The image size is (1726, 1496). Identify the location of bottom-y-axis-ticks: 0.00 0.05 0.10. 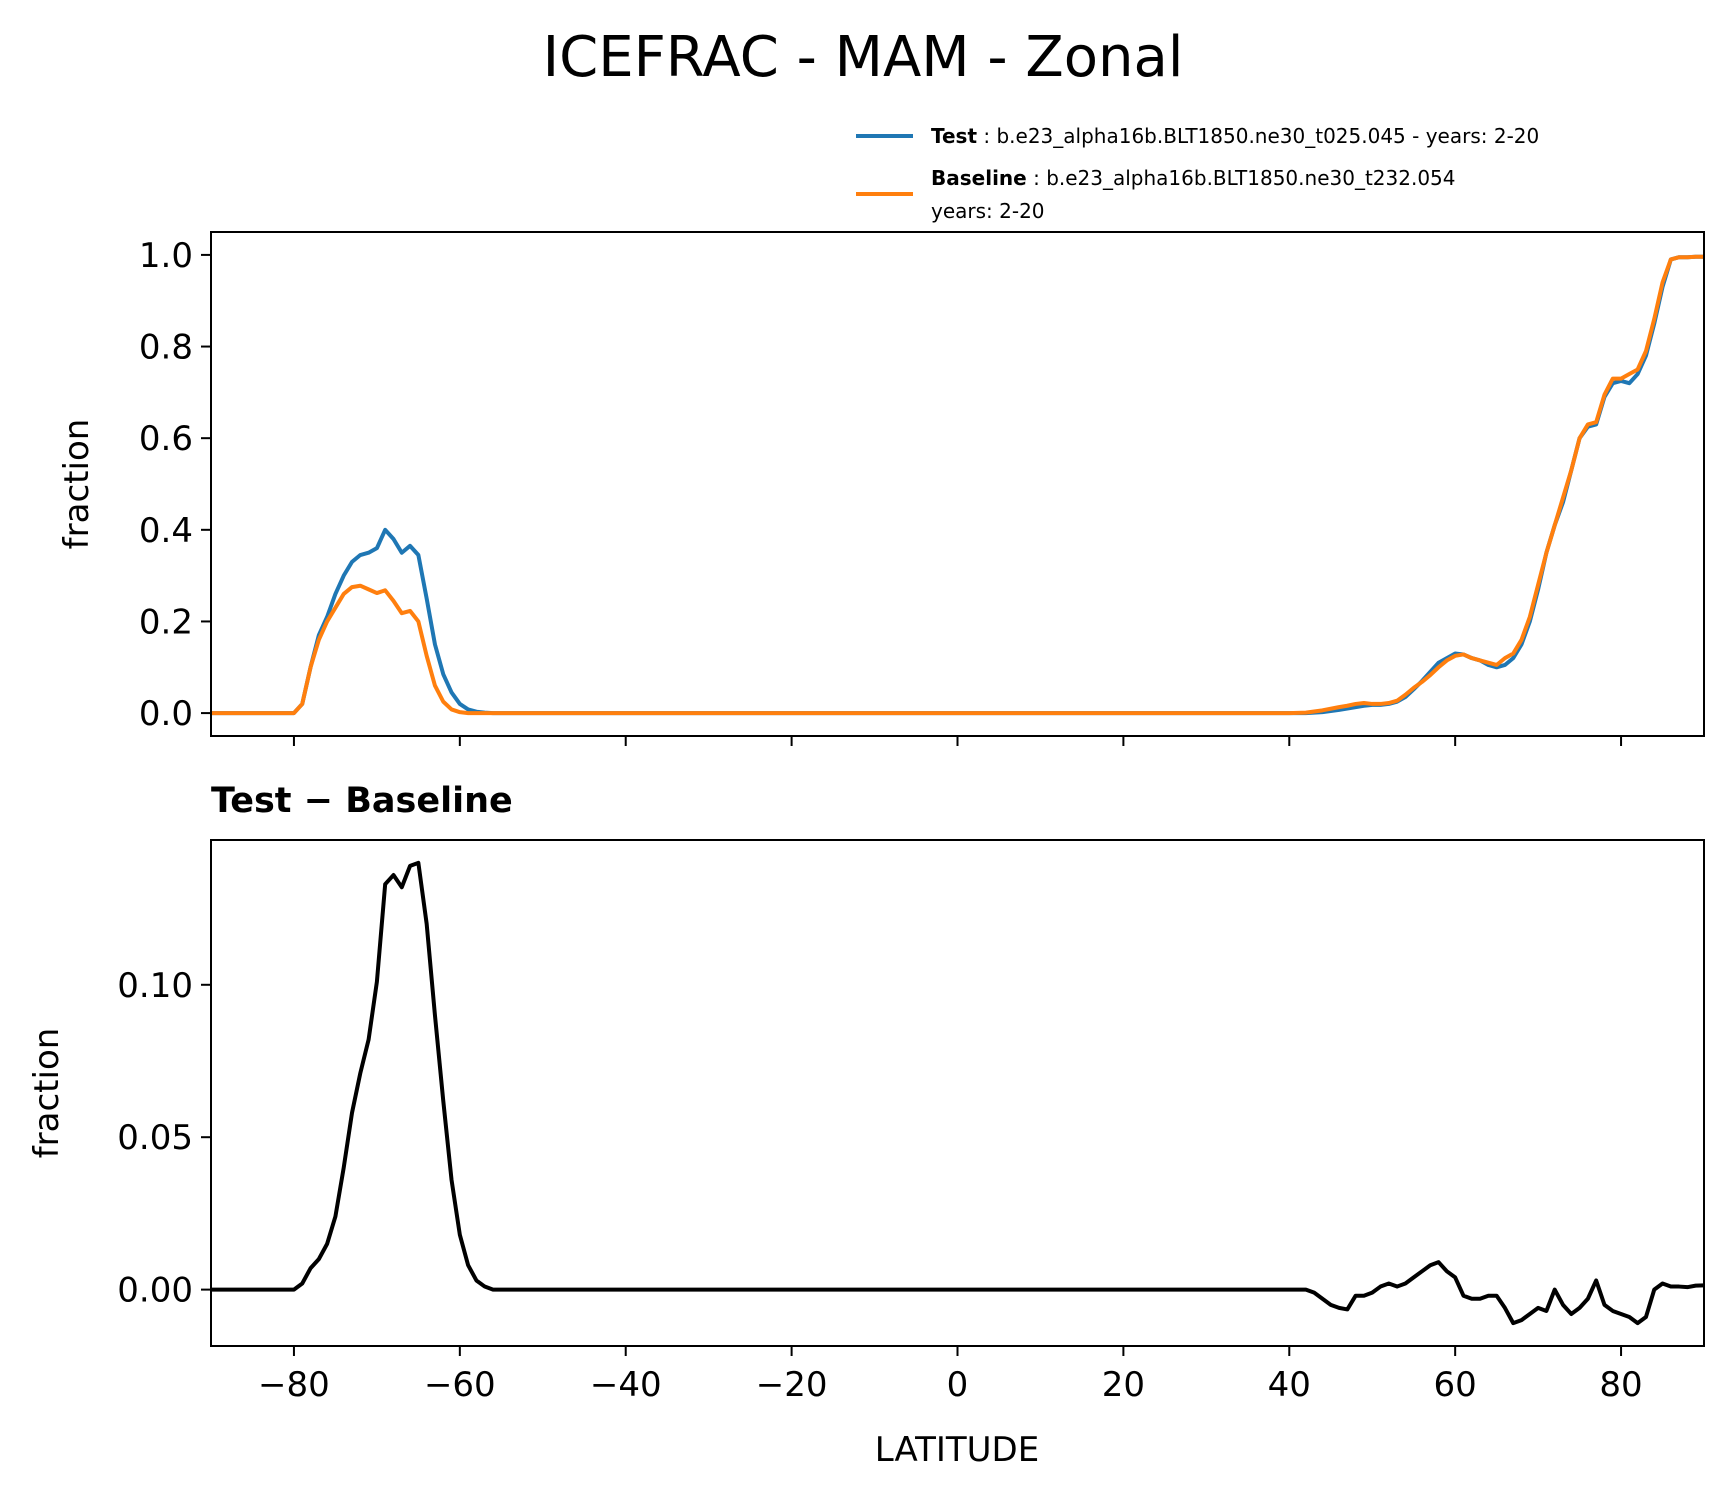
(164, 1138).